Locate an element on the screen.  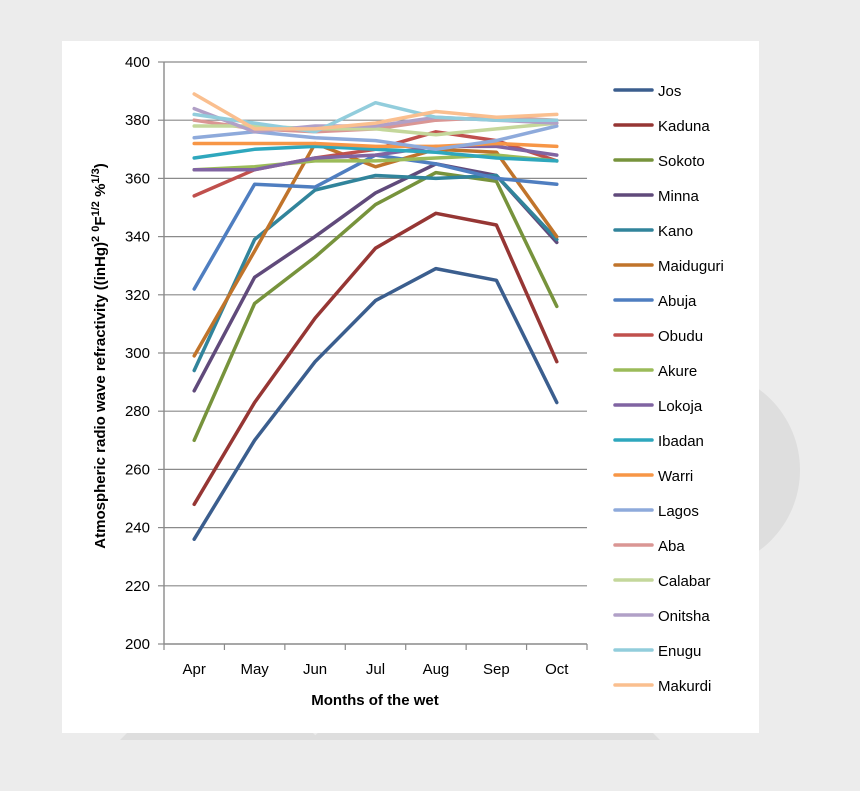
legend-item-aba: Aba is located at coordinates (649, 546).